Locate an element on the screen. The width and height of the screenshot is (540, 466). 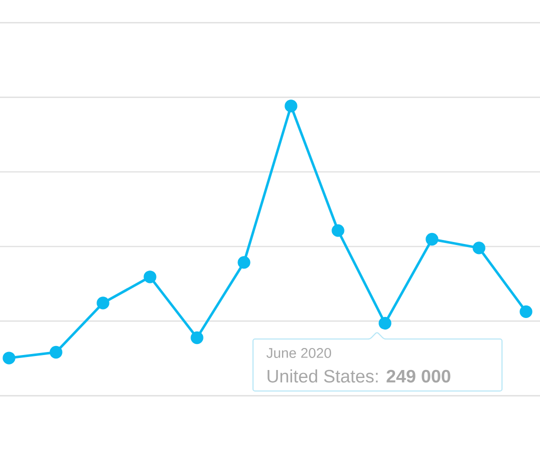
annotation: June 2020 is located at coordinates (299, 353).